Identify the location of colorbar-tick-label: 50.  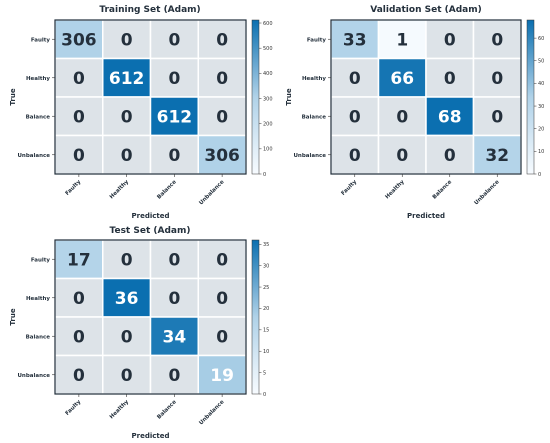
(541, 62).